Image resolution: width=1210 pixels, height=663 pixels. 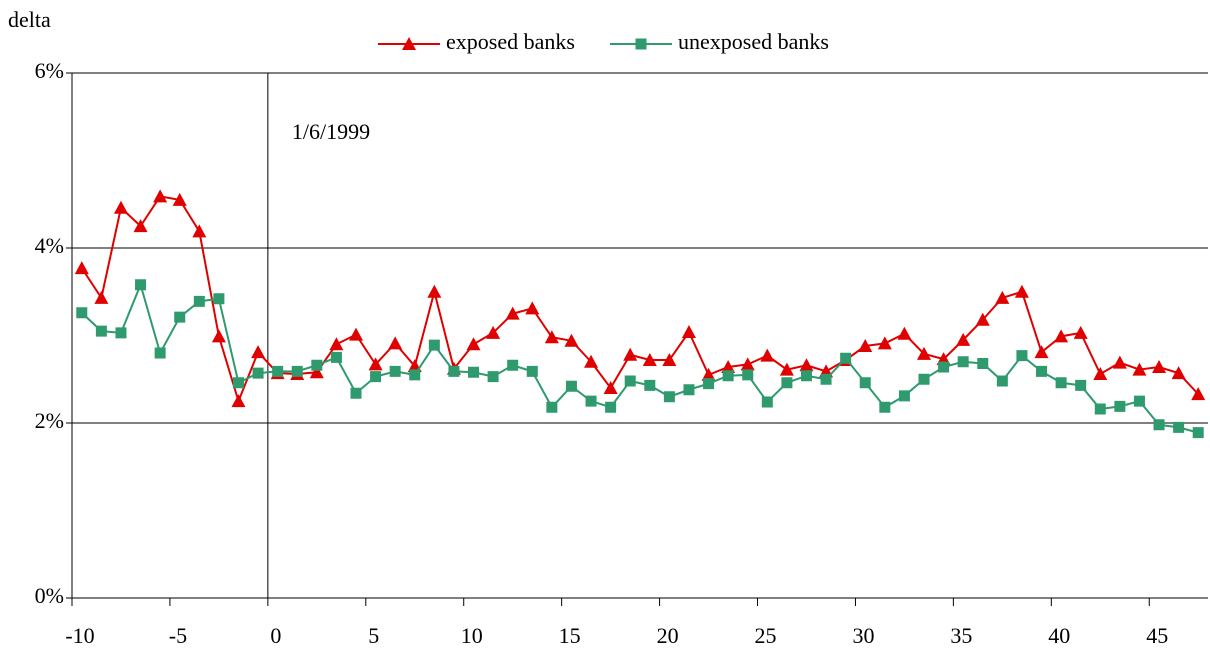 I want to click on y-tick-label: 4%, so click(x=49, y=245).